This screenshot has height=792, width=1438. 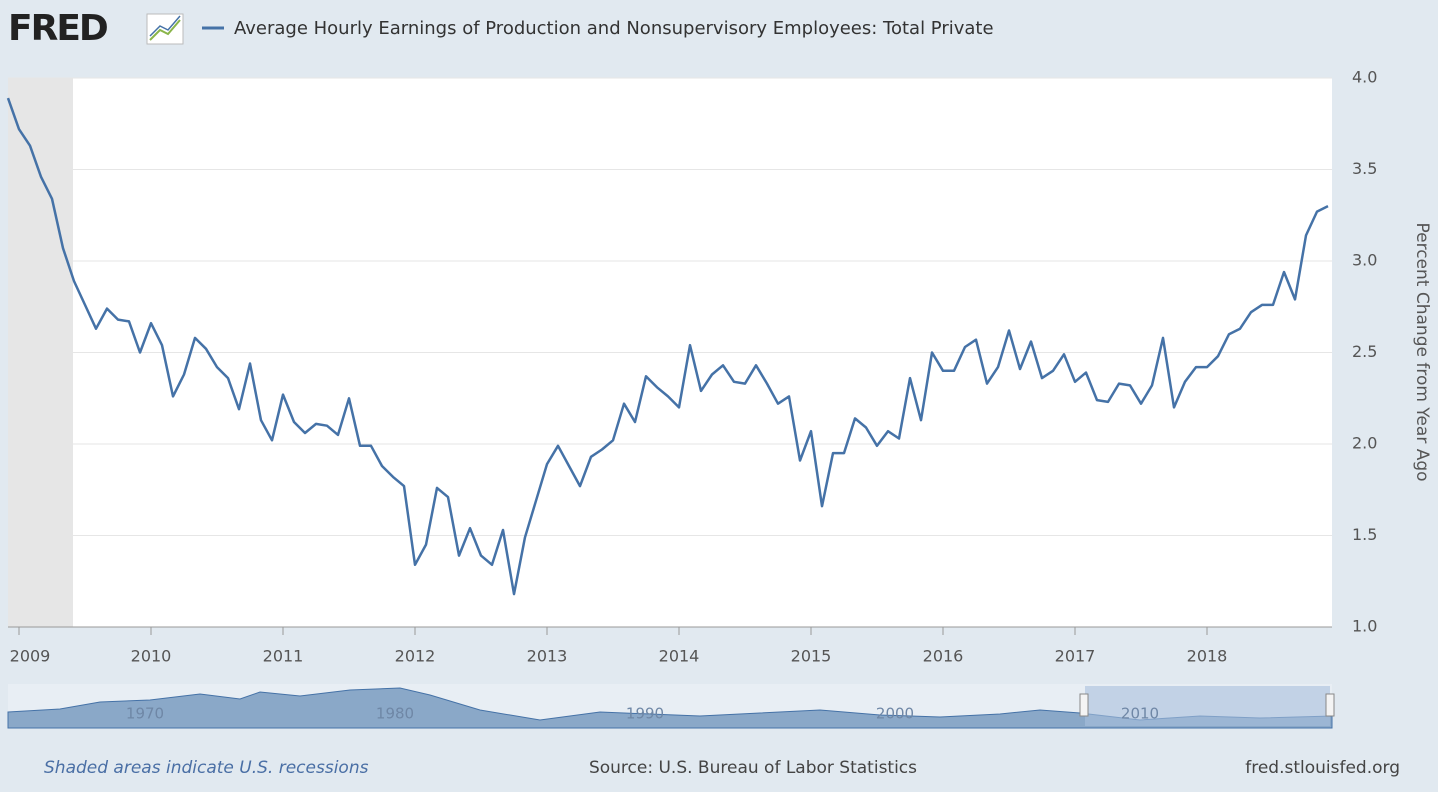 I want to click on y-tick-label: 3.5, so click(x=1364, y=168).